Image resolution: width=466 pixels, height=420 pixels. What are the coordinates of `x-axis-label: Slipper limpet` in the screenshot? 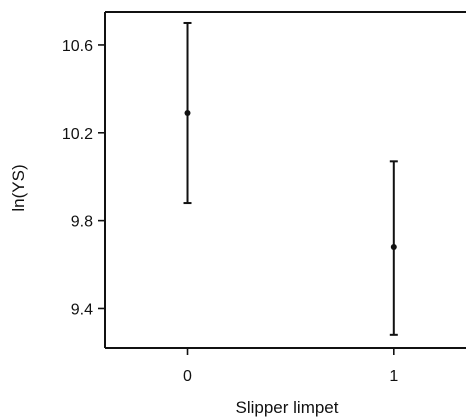 It's located at (287, 407).